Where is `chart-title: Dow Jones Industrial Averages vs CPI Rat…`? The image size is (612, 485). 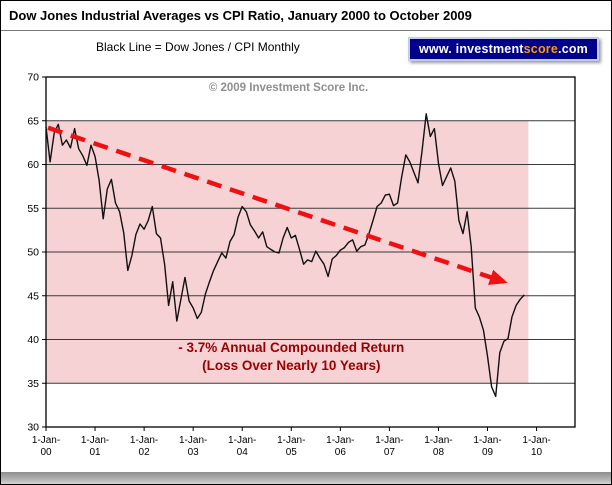 chart-title: Dow Jones Industrial Averages vs CPI Rat… is located at coordinates (240, 15).